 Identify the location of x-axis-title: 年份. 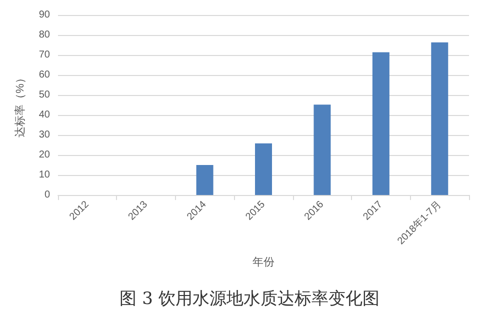
(263, 262).